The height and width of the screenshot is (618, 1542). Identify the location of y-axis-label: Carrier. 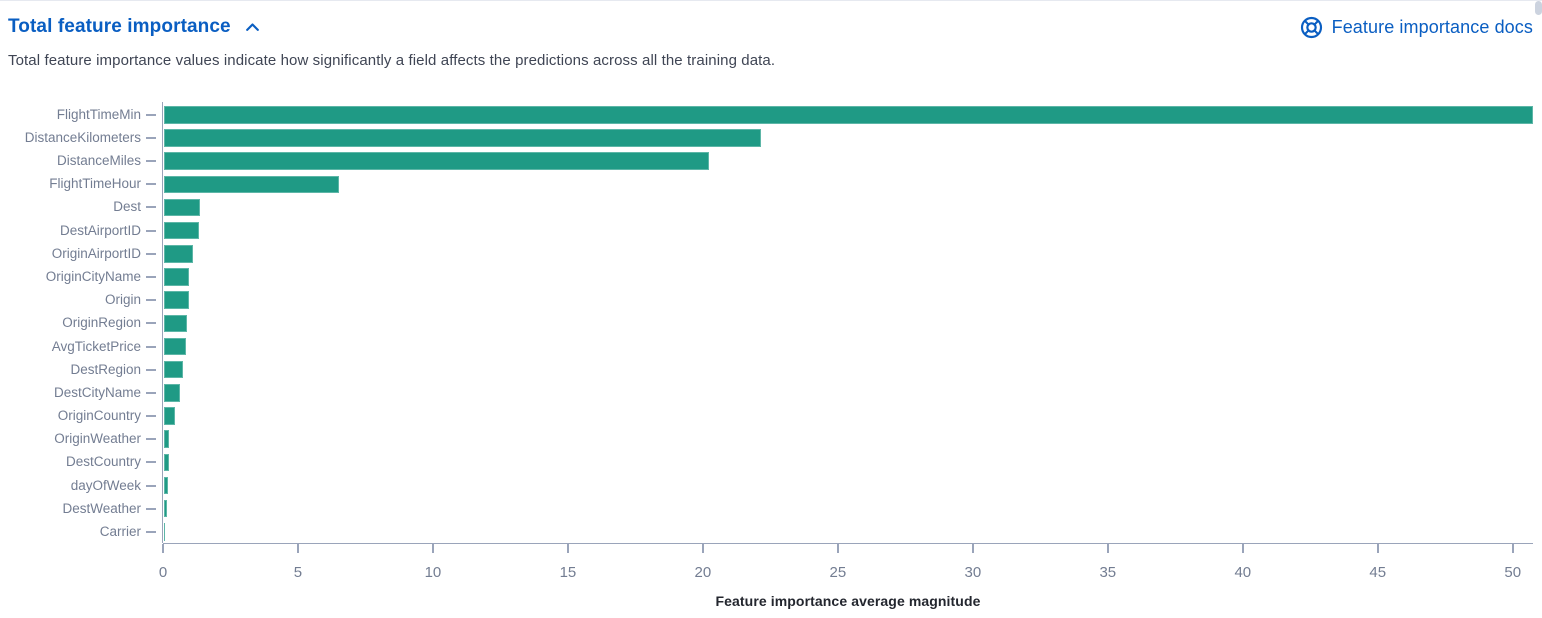
(120, 531).